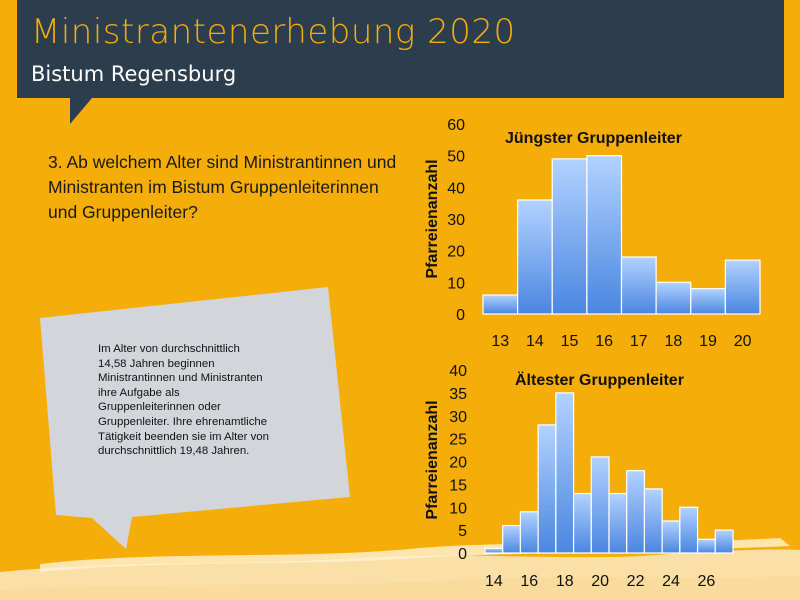 The width and height of the screenshot is (800, 600). Describe the element at coordinates (458, 508) in the screenshot. I see `chart2-ytick-label: 10` at that location.